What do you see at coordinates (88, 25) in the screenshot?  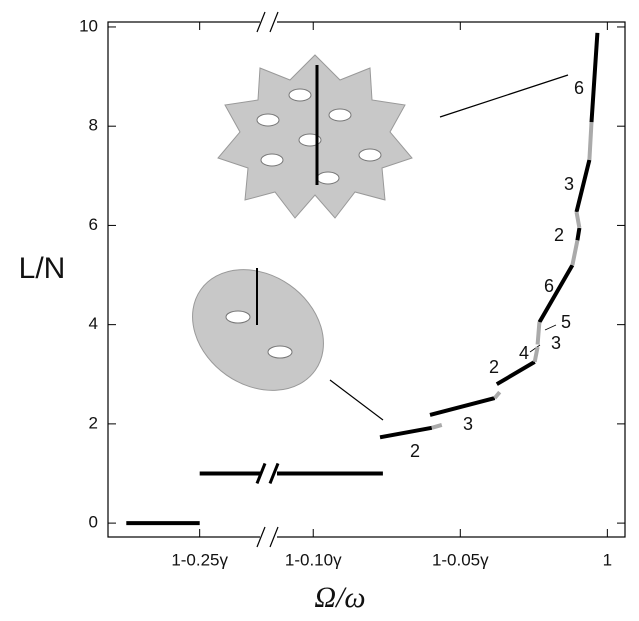 I see `y-tick-label: 10` at bounding box center [88, 25].